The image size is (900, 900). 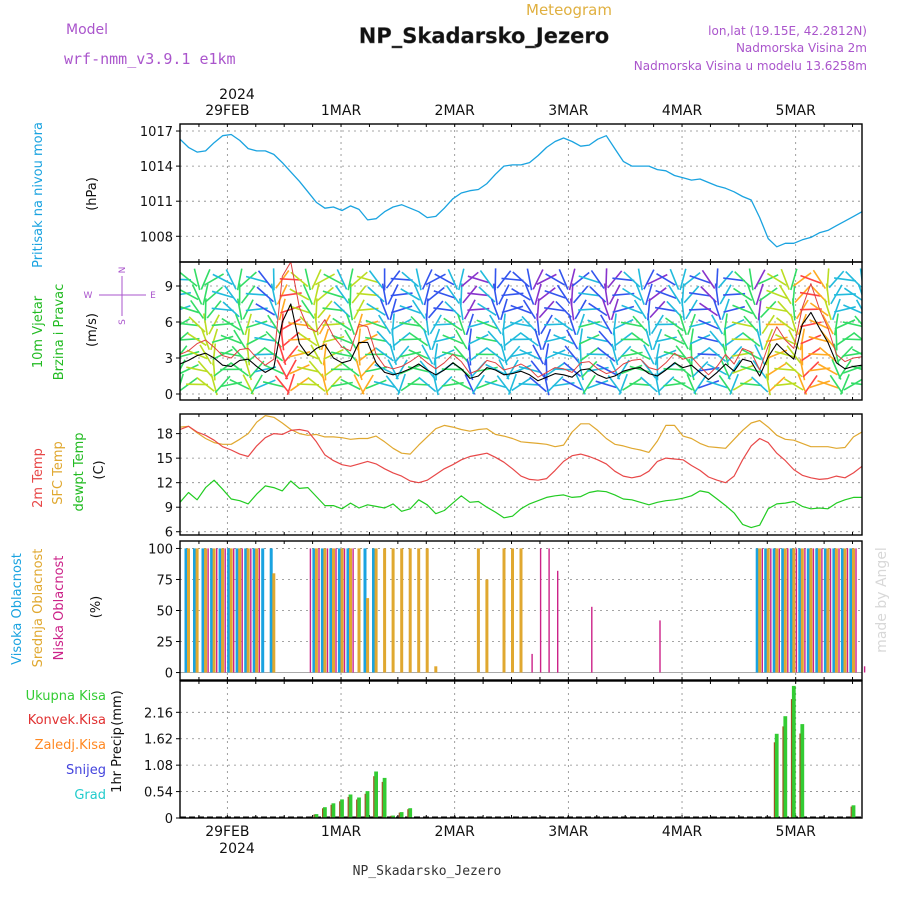 I want to click on y-tick-label: 25, so click(x=164, y=643).